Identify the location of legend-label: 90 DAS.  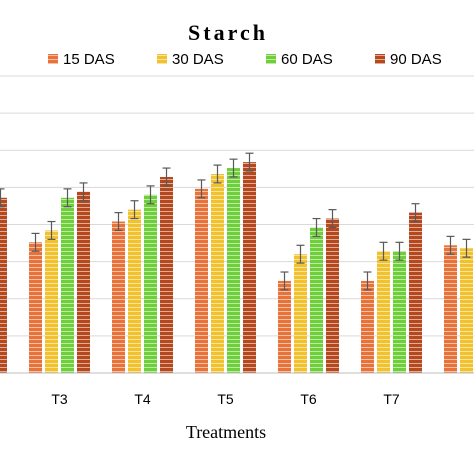
(416, 59).